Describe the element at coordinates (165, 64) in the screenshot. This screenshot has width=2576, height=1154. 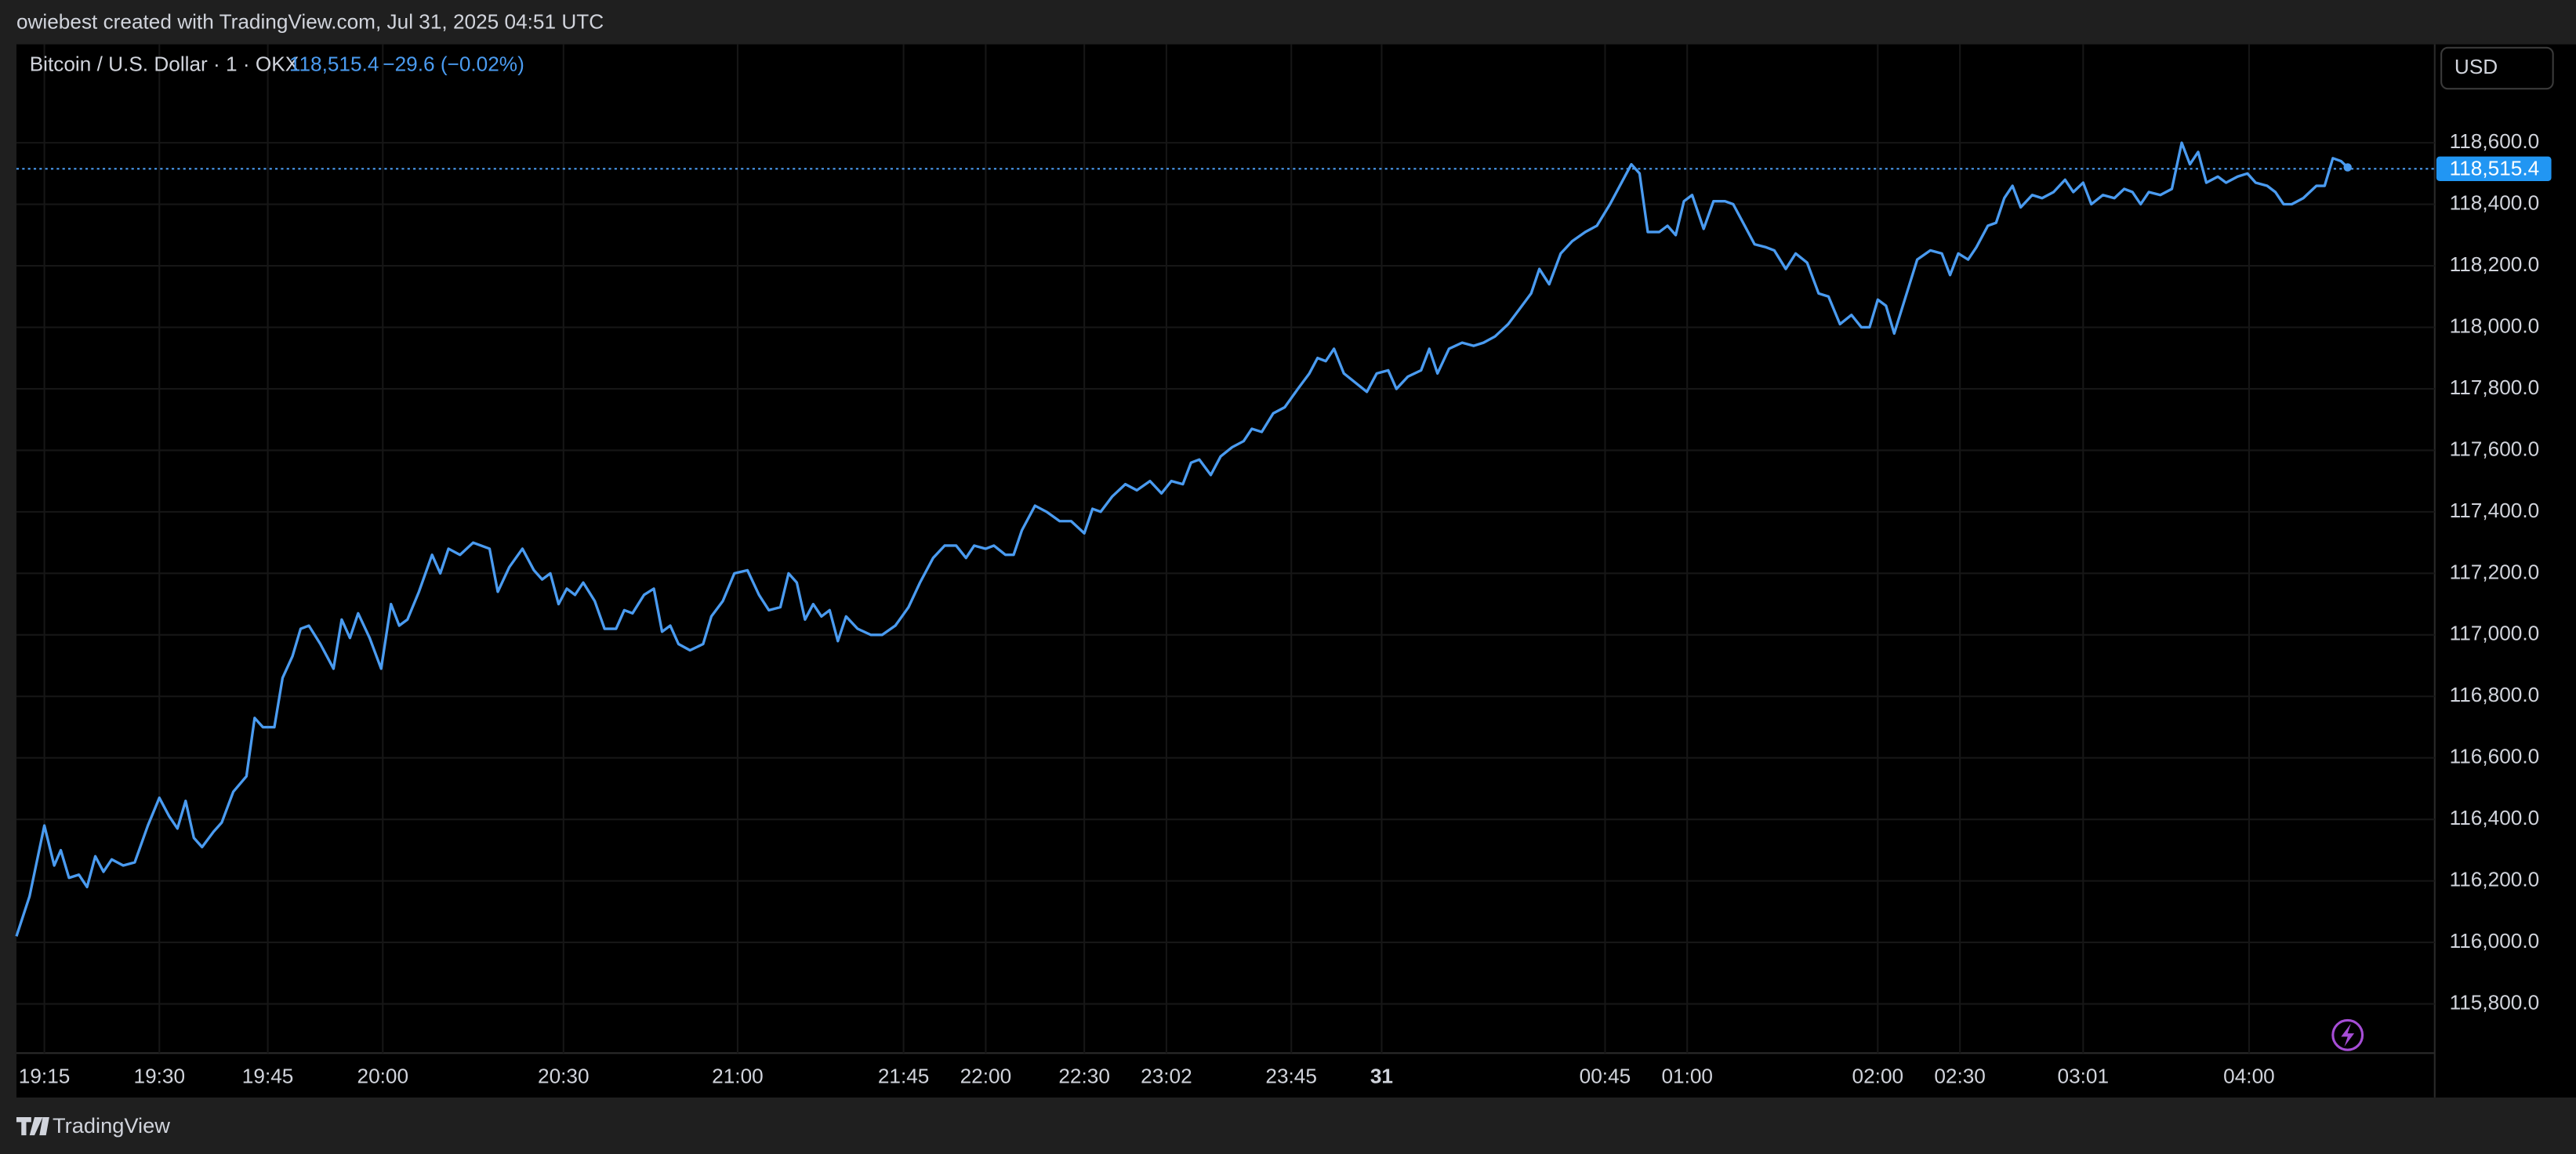
I see `symbol-title: Bitcoin / U.S. Dollar · 1 · OKX` at that location.